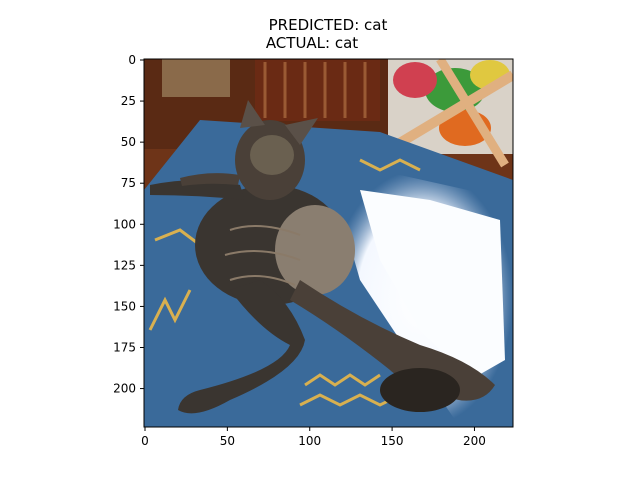 This screenshot has height=480, width=640. Describe the element at coordinates (124, 389) in the screenshot. I see `y-tick-label: 200` at that location.